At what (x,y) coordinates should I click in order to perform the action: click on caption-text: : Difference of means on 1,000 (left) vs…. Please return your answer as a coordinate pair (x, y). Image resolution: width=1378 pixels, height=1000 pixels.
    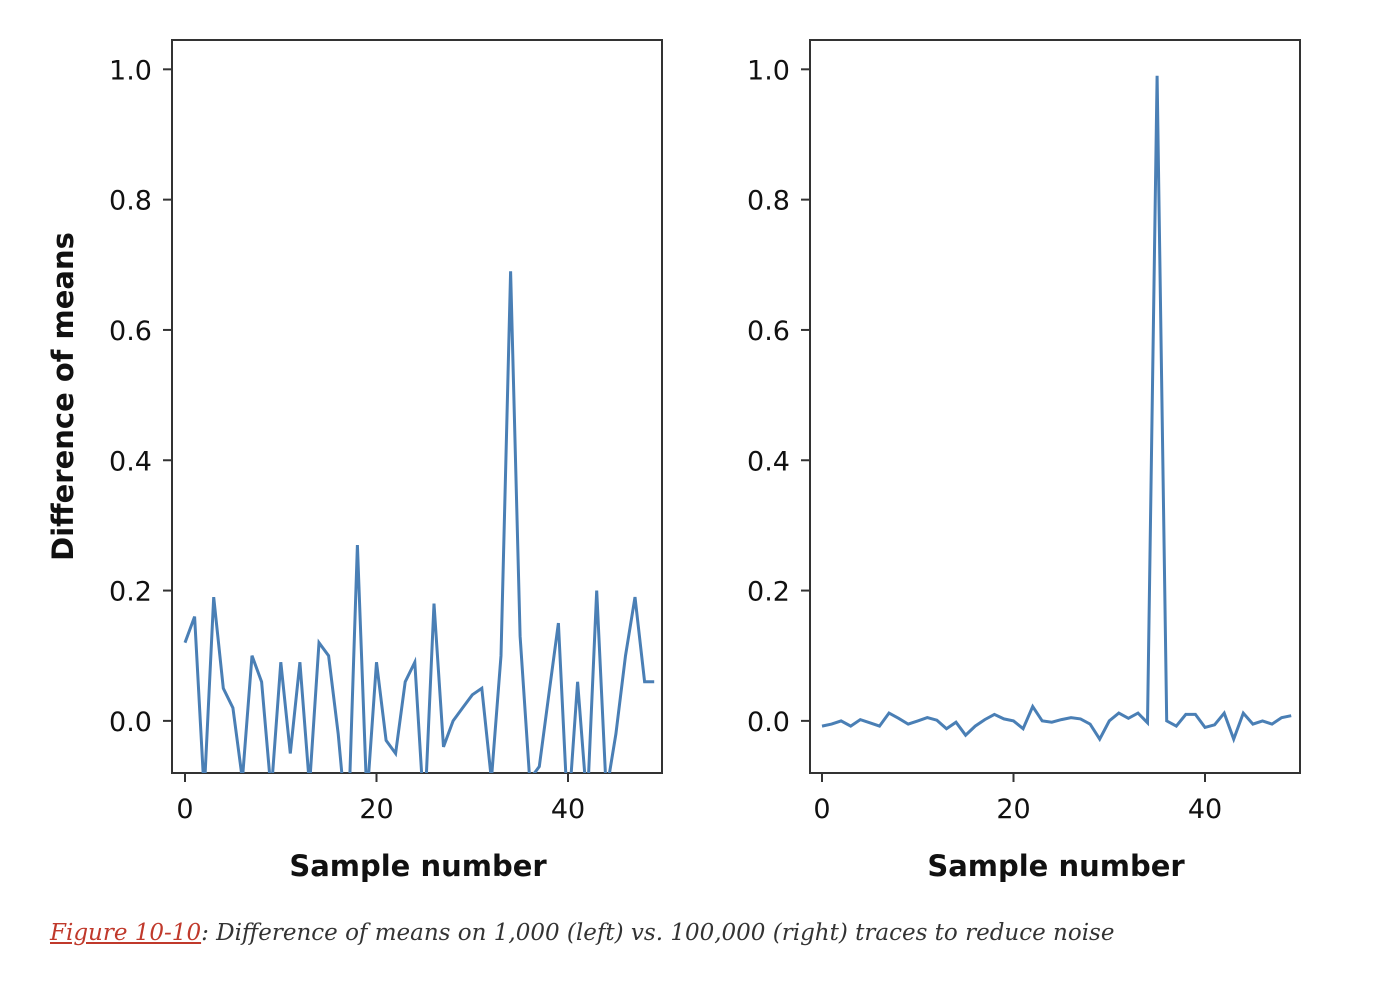
    Looking at the image, I should click on (658, 933).